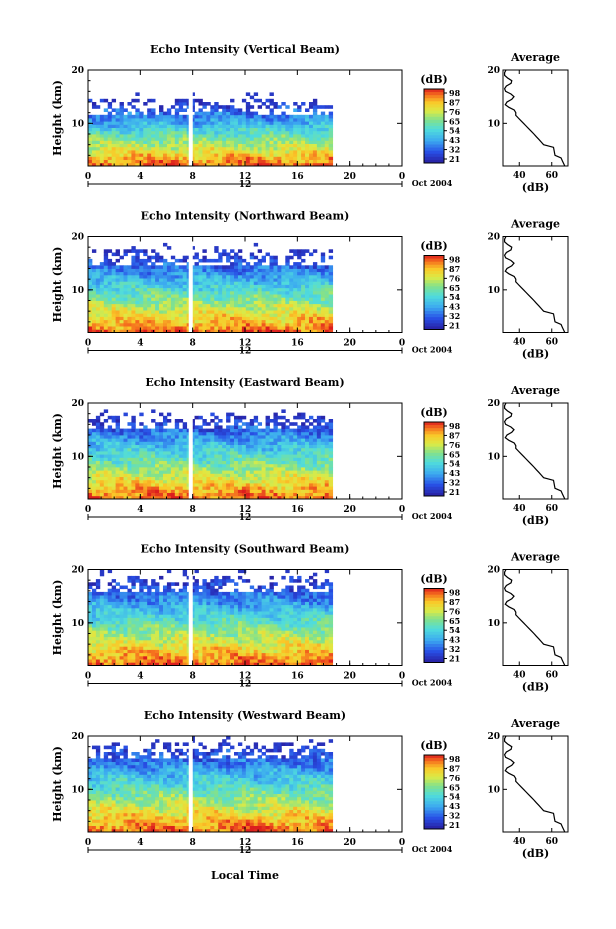 The image size is (616, 929). What do you see at coordinates (493, 457) in the screenshot?
I see `profile-y-tick-label: 10` at bounding box center [493, 457].